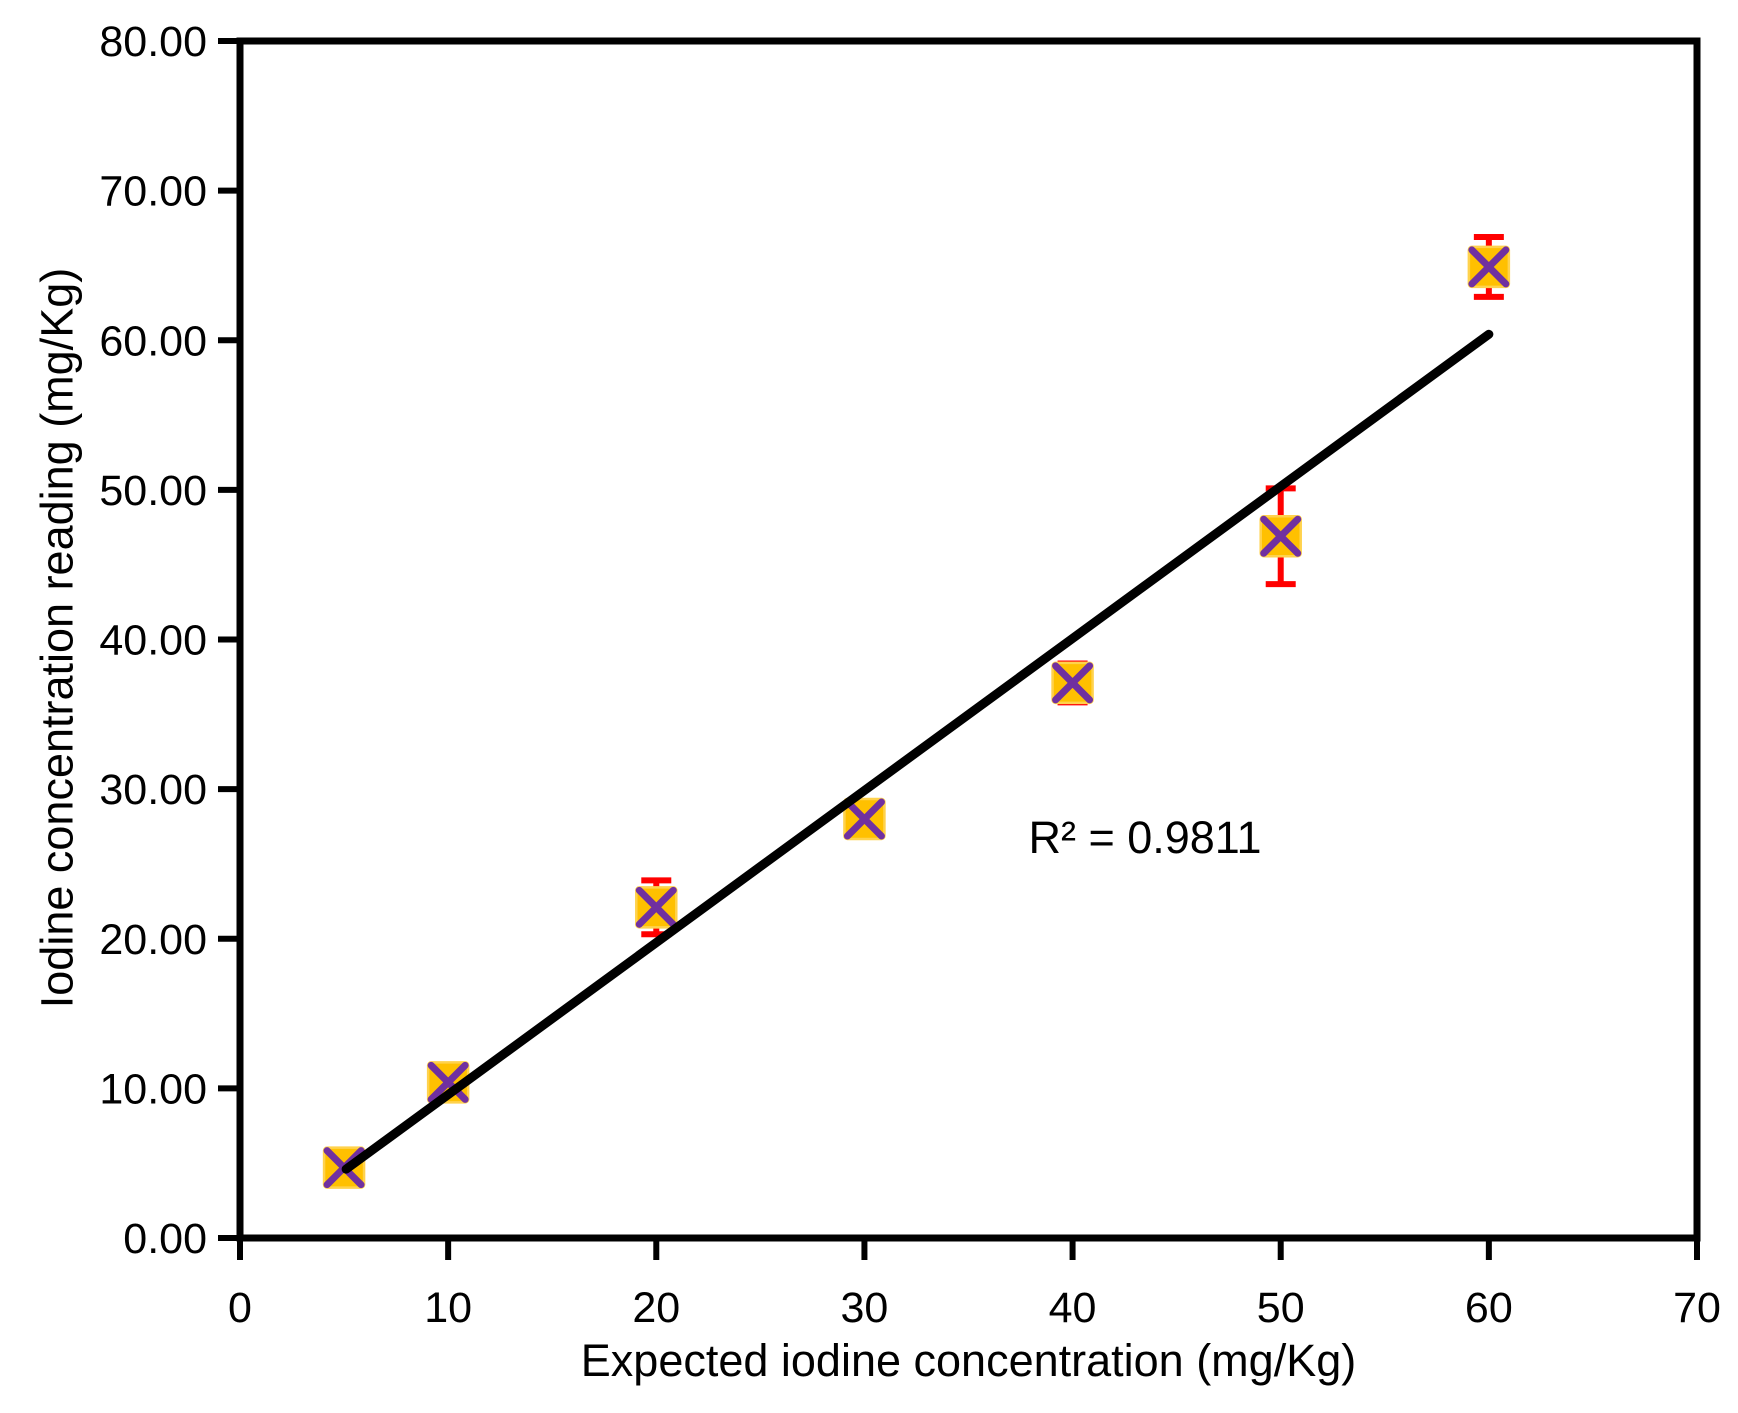  I want to click on y-tick-label: 10.00, so click(153, 1089).